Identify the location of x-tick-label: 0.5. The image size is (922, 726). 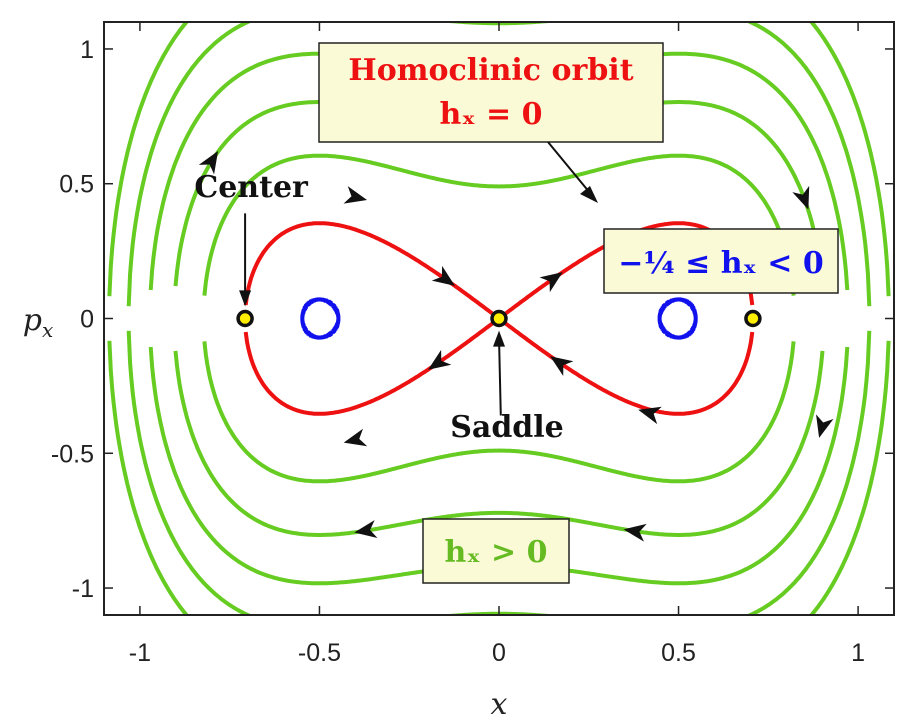
(678, 653).